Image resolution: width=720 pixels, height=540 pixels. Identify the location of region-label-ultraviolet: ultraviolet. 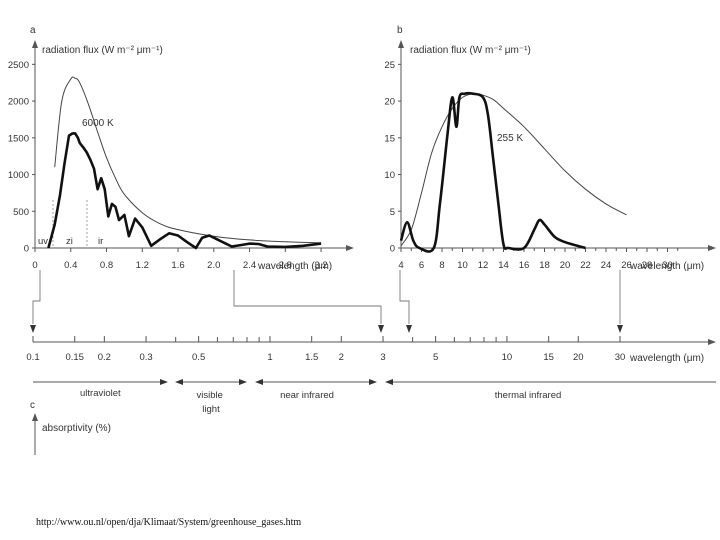
(100, 393).